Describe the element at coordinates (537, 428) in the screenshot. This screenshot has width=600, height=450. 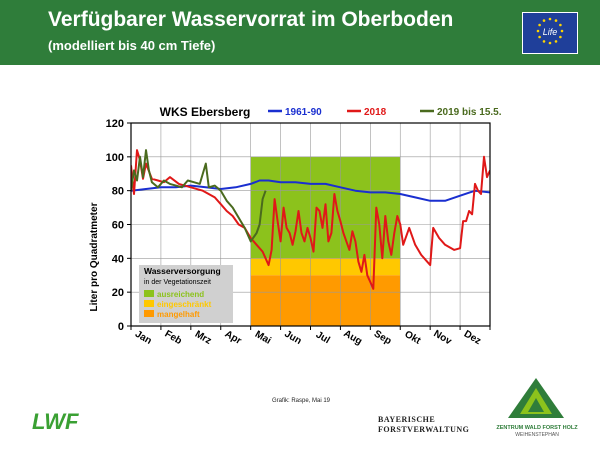
I see `zentrum-name: ZENTRUM WALD FORST HOLZ` at that location.